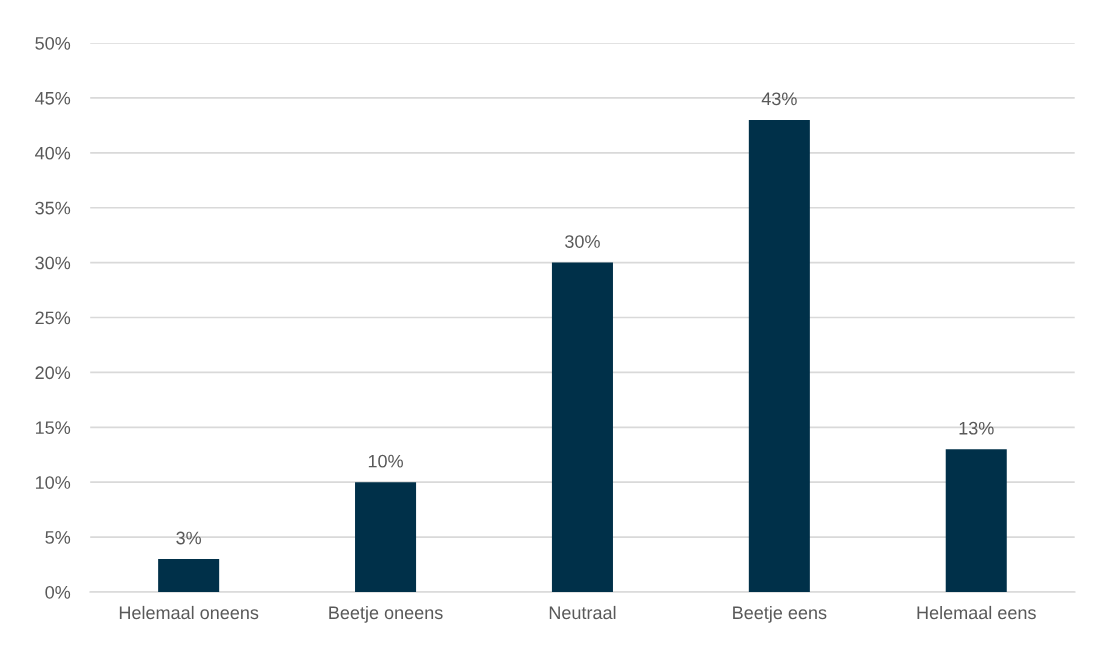 Image resolution: width=1100 pixels, height=646 pixels. Describe the element at coordinates (53, 153) in the screenshot. I see `y-tick-label: 40%` at that location.